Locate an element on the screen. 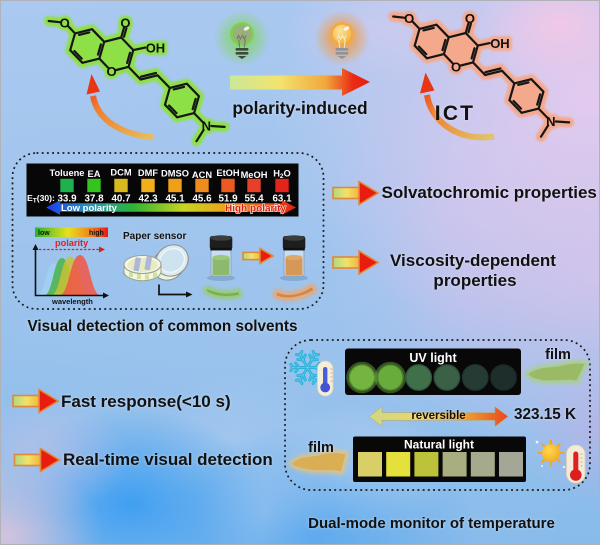  svg-text: 55.4 is located at coordinates (254, 199).